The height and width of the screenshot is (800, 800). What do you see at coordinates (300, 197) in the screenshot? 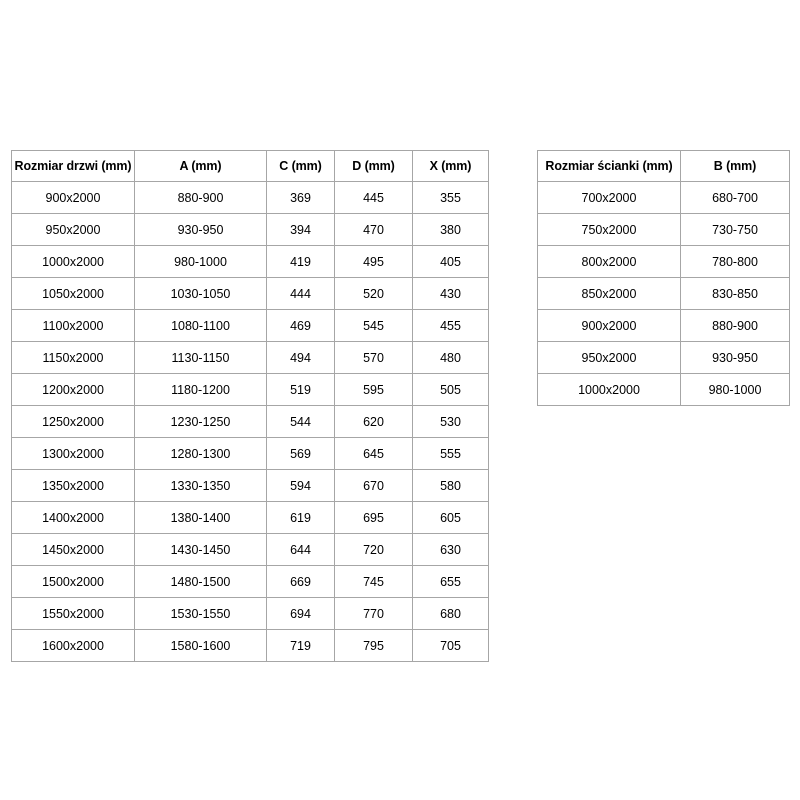
I see `cell-c: 369` at bounding box center [300, 197].